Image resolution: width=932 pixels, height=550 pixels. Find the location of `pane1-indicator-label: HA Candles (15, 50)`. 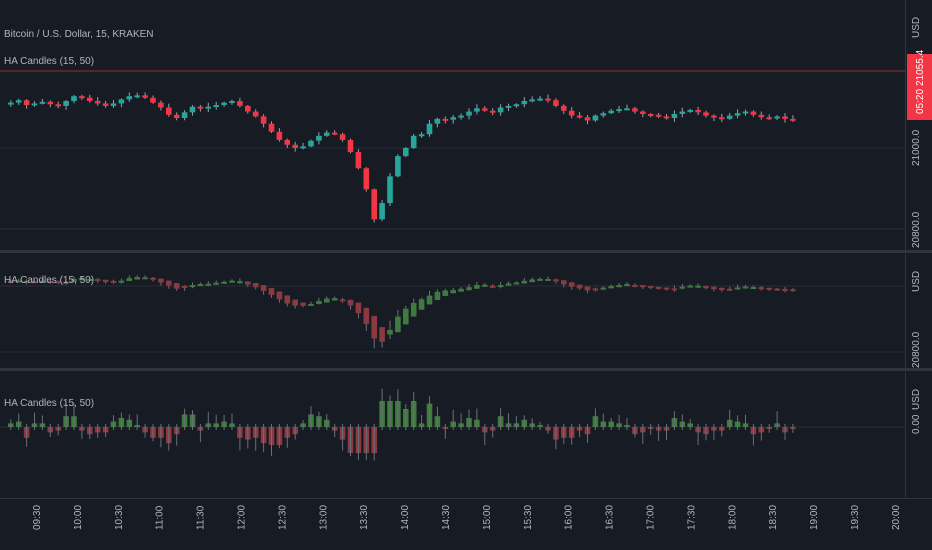

pane1-indicator-label: HA Candles (15, 50) is located at coordinates (49, 61).